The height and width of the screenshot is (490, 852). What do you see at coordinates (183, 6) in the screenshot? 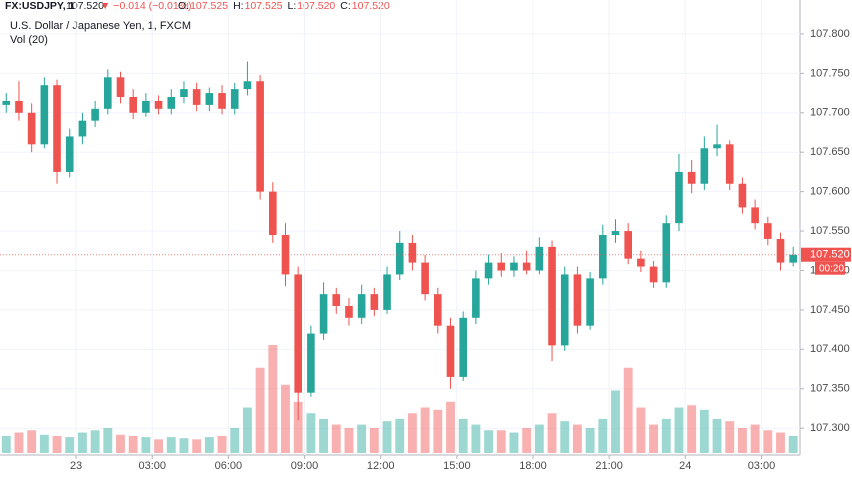
I see `ohlc-label: O:` at bounding box center [183, 6].